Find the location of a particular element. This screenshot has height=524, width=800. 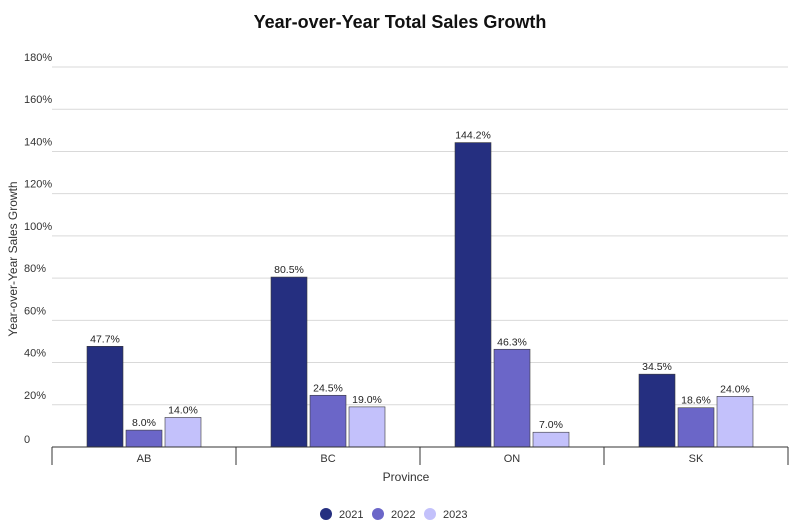

legend-label: 2021 is located at coordinates (351, 515).